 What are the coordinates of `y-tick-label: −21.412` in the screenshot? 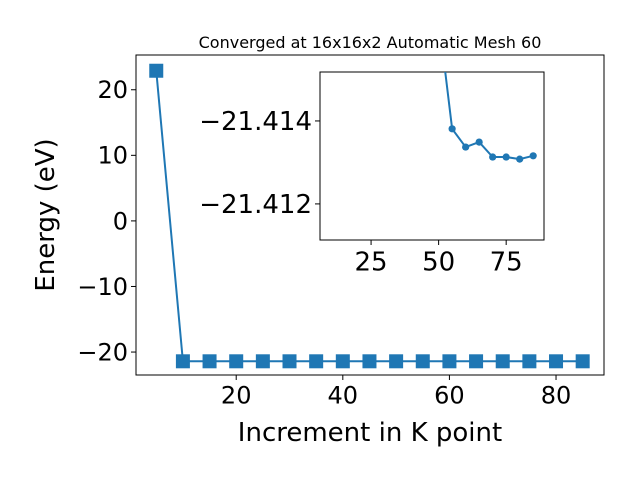 It's located at (255, 205).